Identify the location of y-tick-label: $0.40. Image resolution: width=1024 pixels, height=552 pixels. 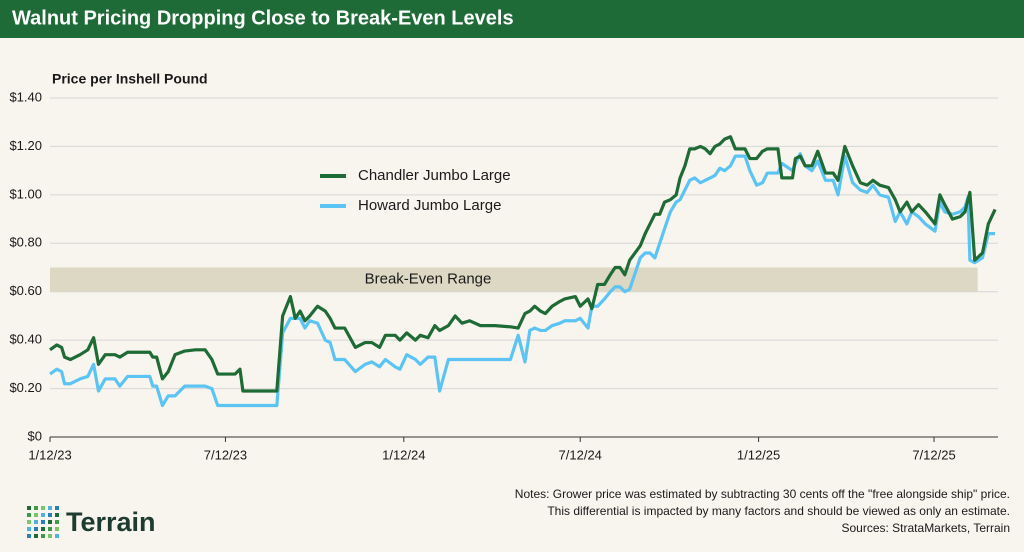
(25, 339).